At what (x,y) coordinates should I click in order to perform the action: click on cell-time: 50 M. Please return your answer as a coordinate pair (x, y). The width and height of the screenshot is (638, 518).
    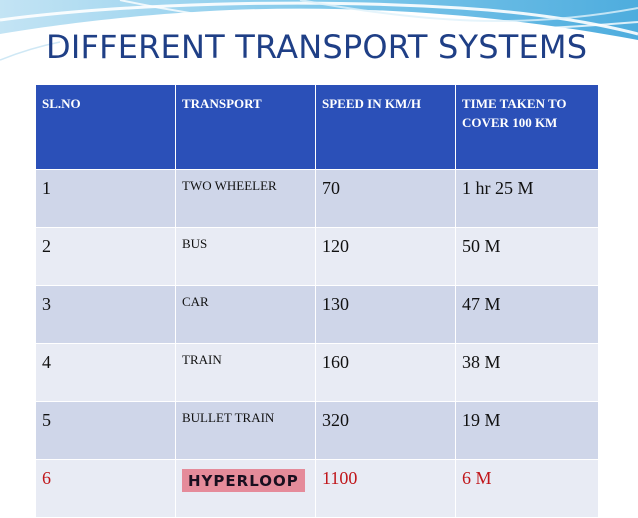
    Looking at the image, I should click on (527, 256).